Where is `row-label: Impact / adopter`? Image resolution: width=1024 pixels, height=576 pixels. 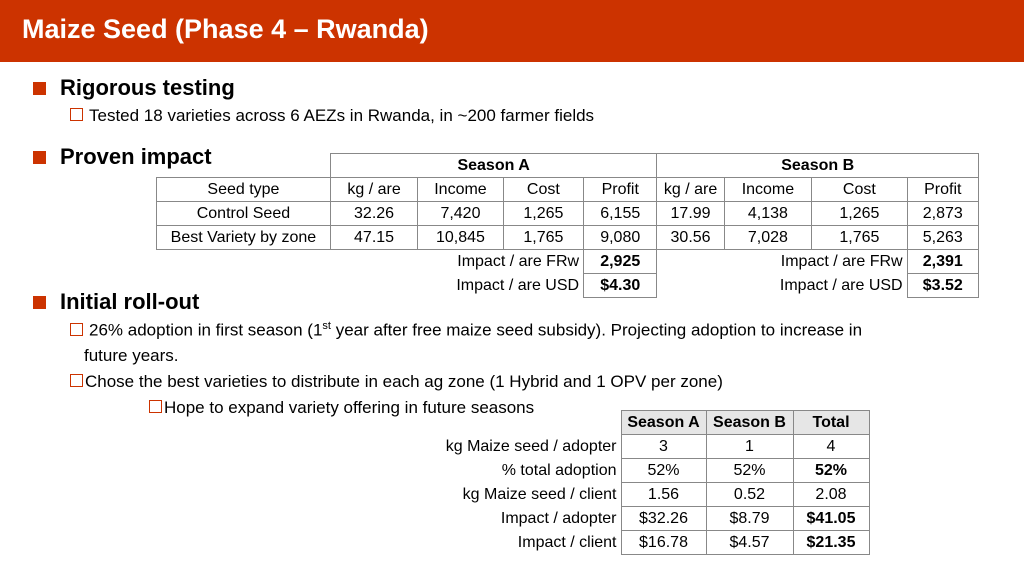
row-label: Impact / adopter is located at coordinates (558, 518).